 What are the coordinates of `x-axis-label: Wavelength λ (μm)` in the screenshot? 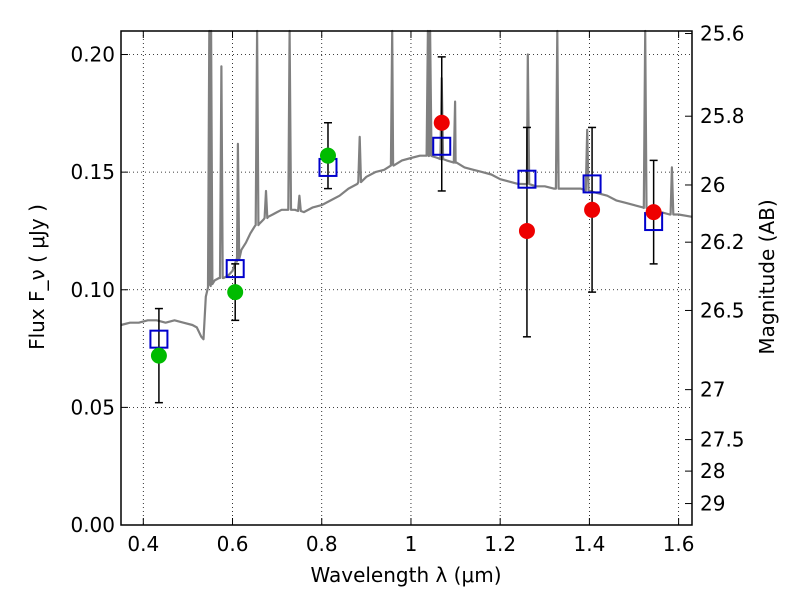 It's located at (405, 575).